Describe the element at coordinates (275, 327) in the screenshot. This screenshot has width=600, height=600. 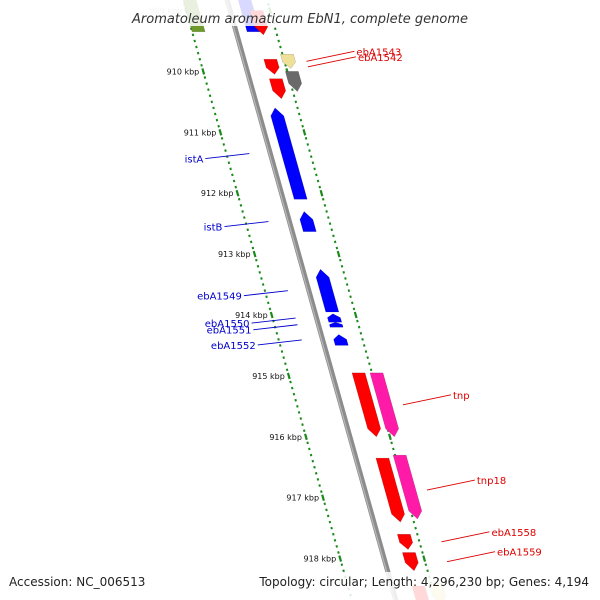
I see `leader-eba1551` at that location.